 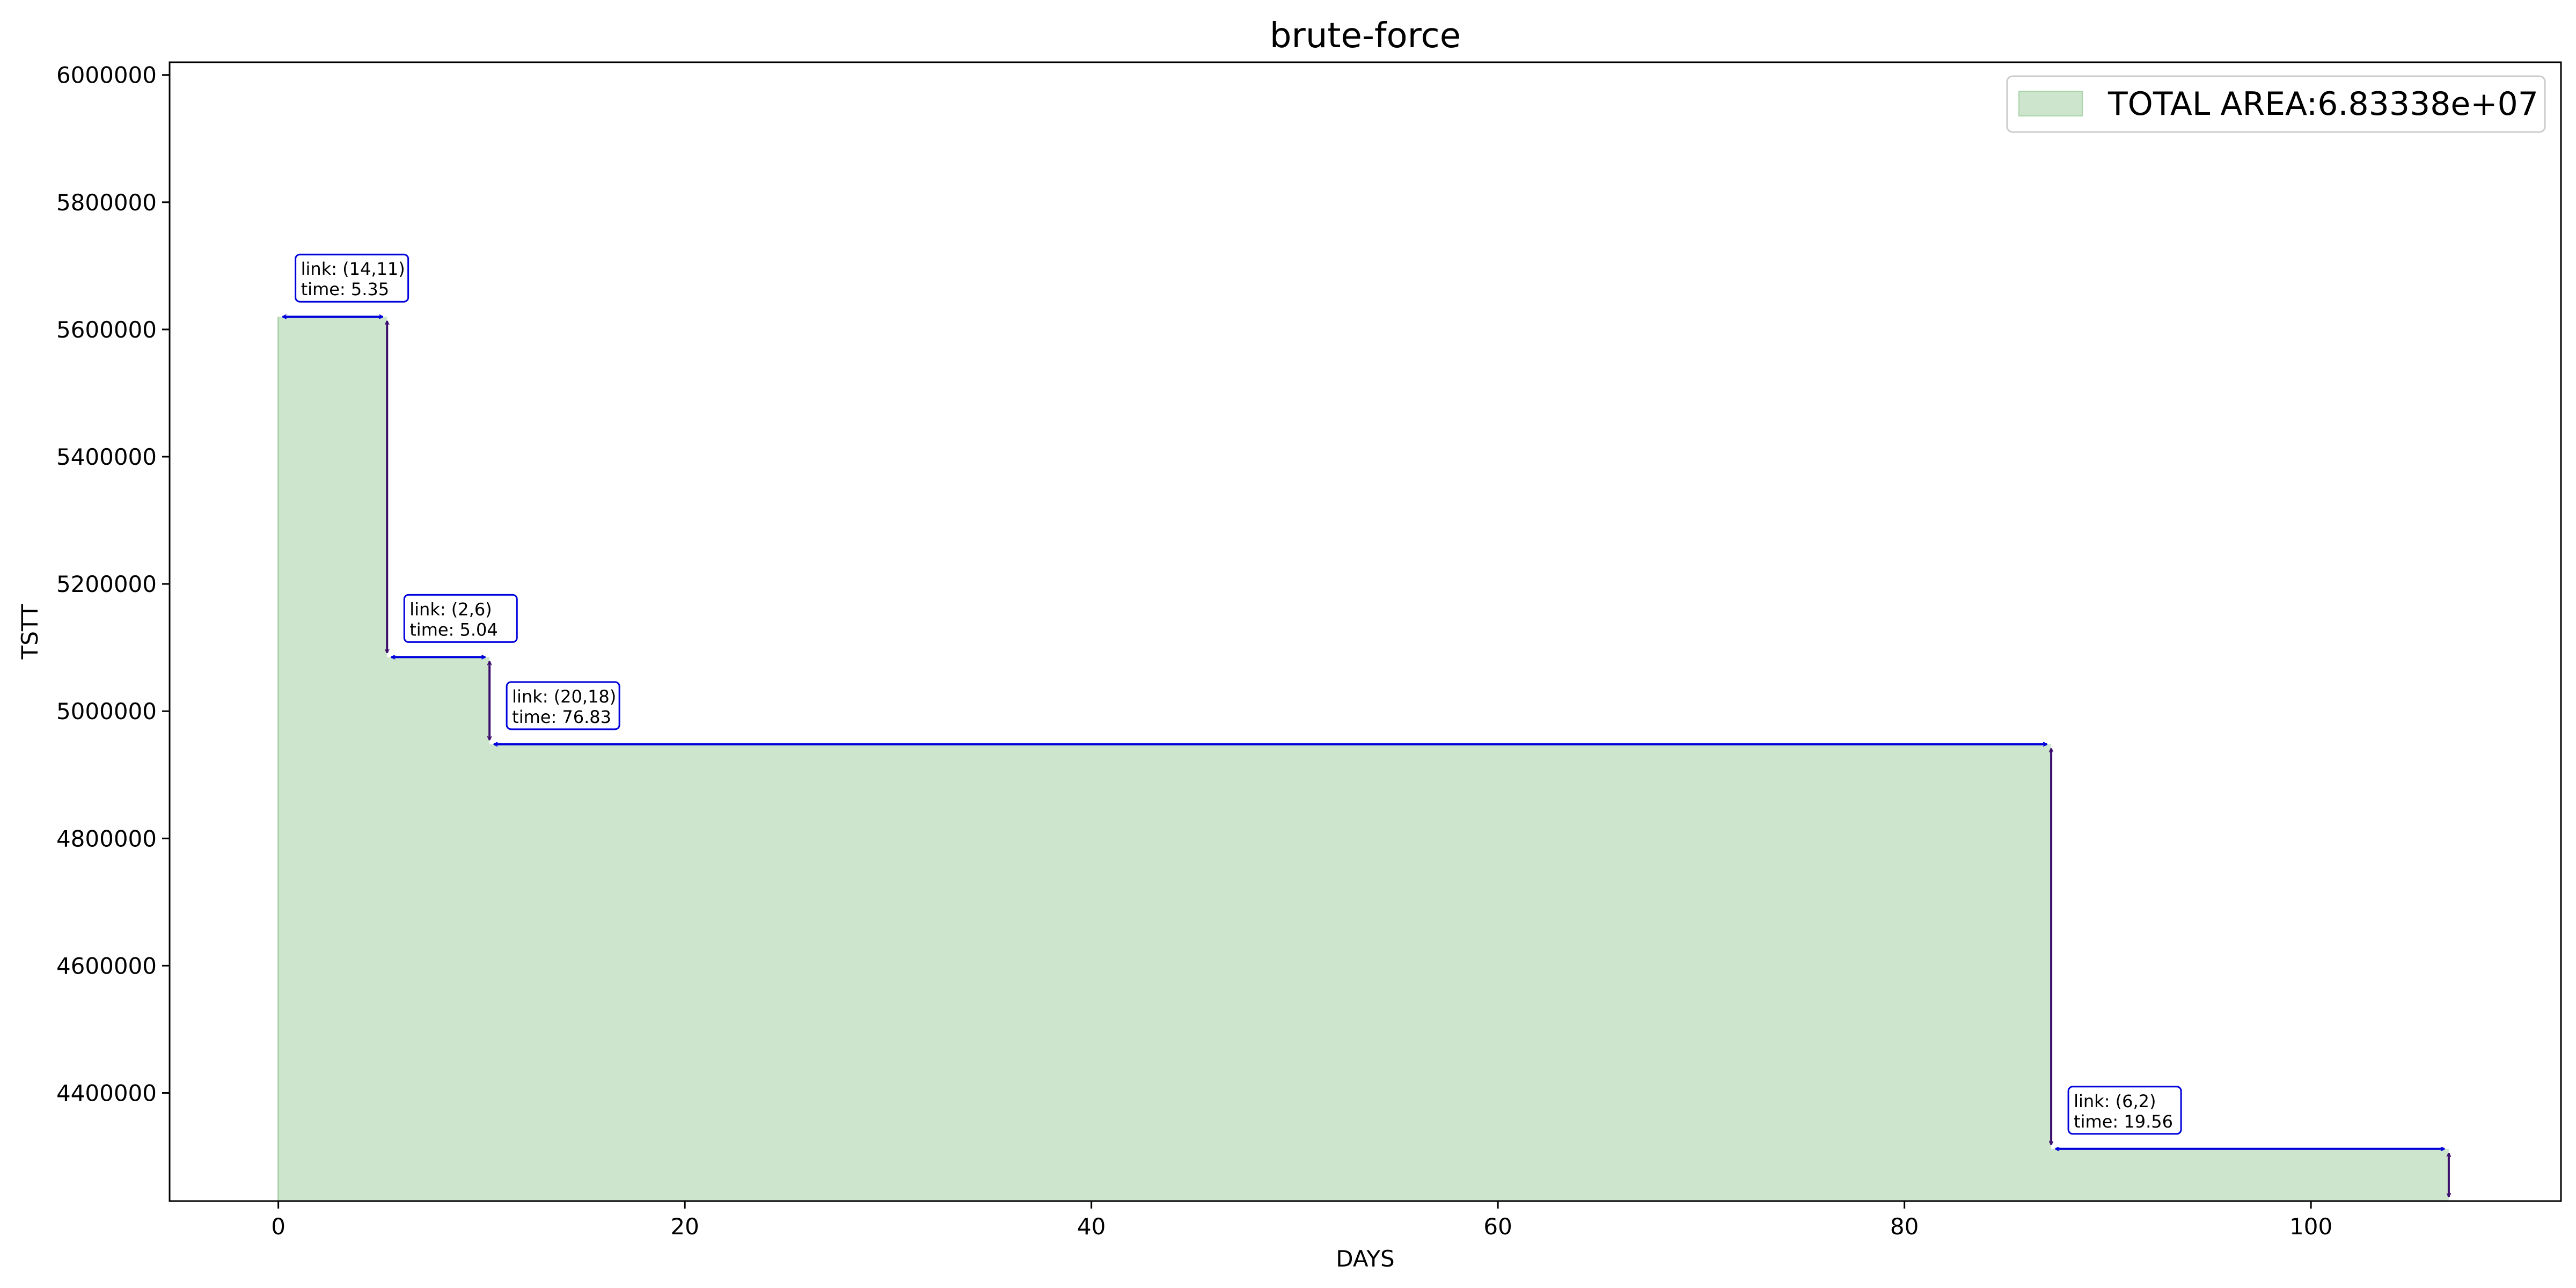 I want to click on x-tick-label: 0, so click(x=278, y=1226).